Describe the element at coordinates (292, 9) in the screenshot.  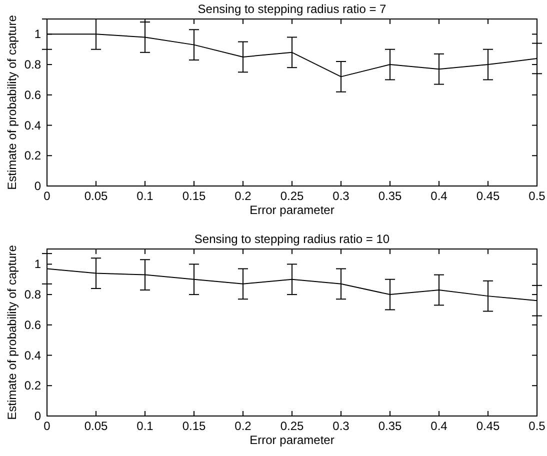
I see `chart-title: Sensing to stepping radius ratio = 7` at that location.